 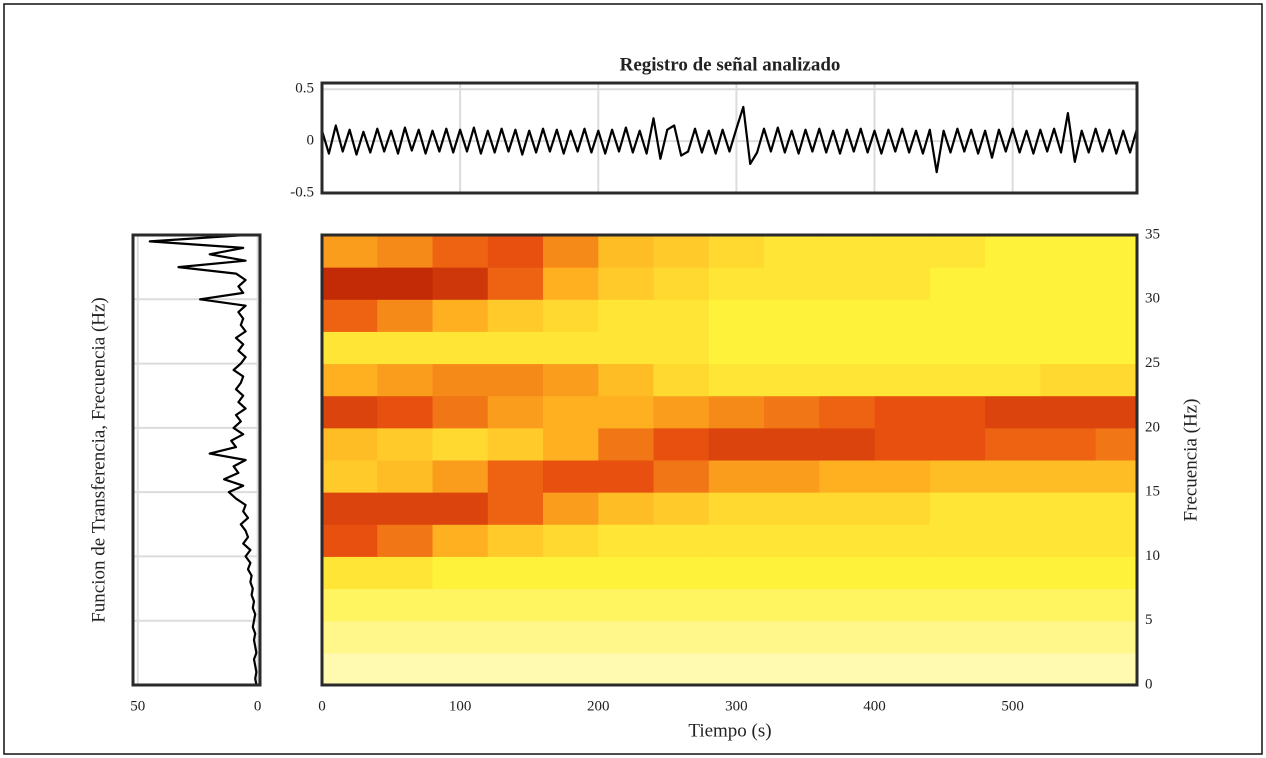 What do you see at coordinates (1012, 706) in the screenshot?
I see `x-tick-label: 500` at bounding box center [1012, 706].